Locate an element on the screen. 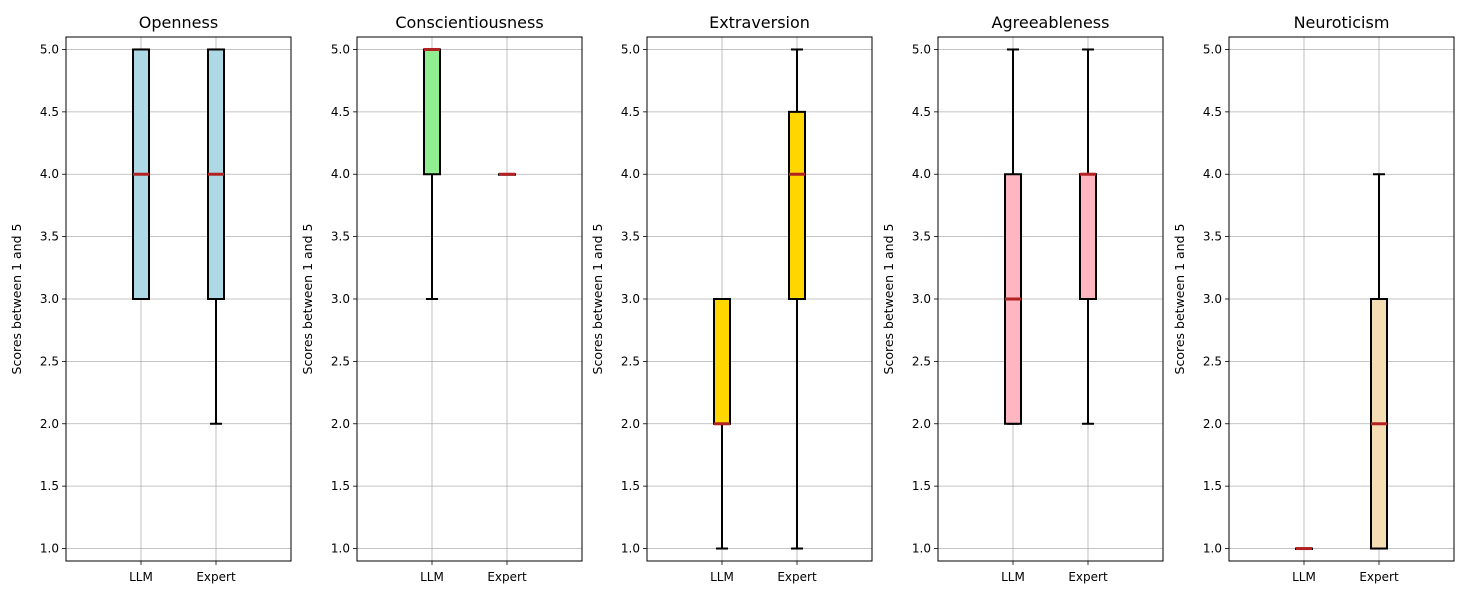 This screenshot has height=600, width=1470. panel-title: Extraversion is located at coordinates (759, 22).